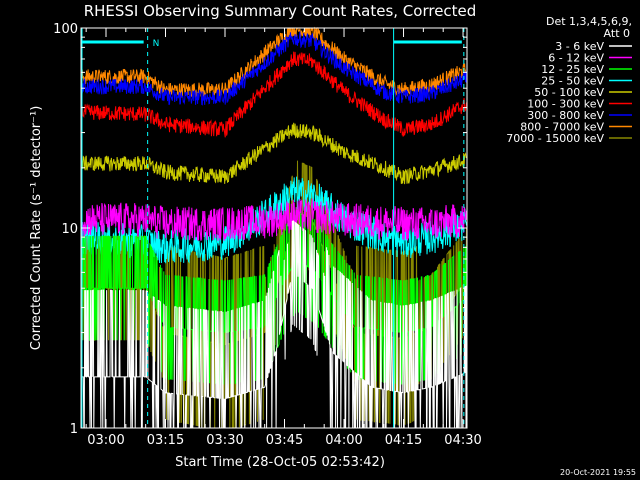 This screenshot has width=640, height=480. What do you see at coordinates (572, 69) in the screenshot?
I see `legend-label-2: 12 - 25 keV` at bounding box center [572, 69].